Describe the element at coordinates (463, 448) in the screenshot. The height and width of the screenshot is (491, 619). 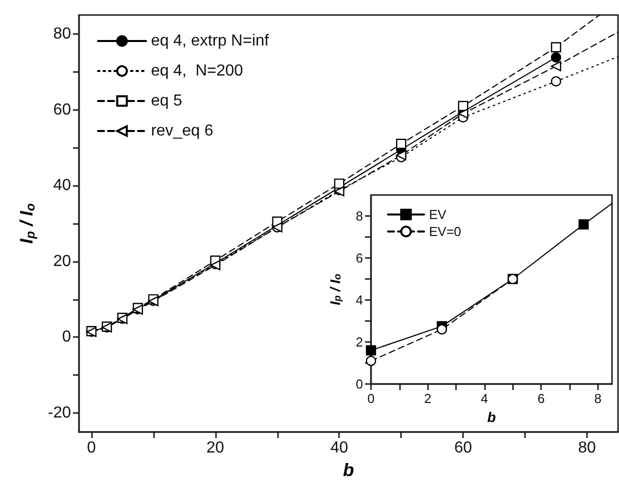
I see `x-tick-label: 60` at that location.